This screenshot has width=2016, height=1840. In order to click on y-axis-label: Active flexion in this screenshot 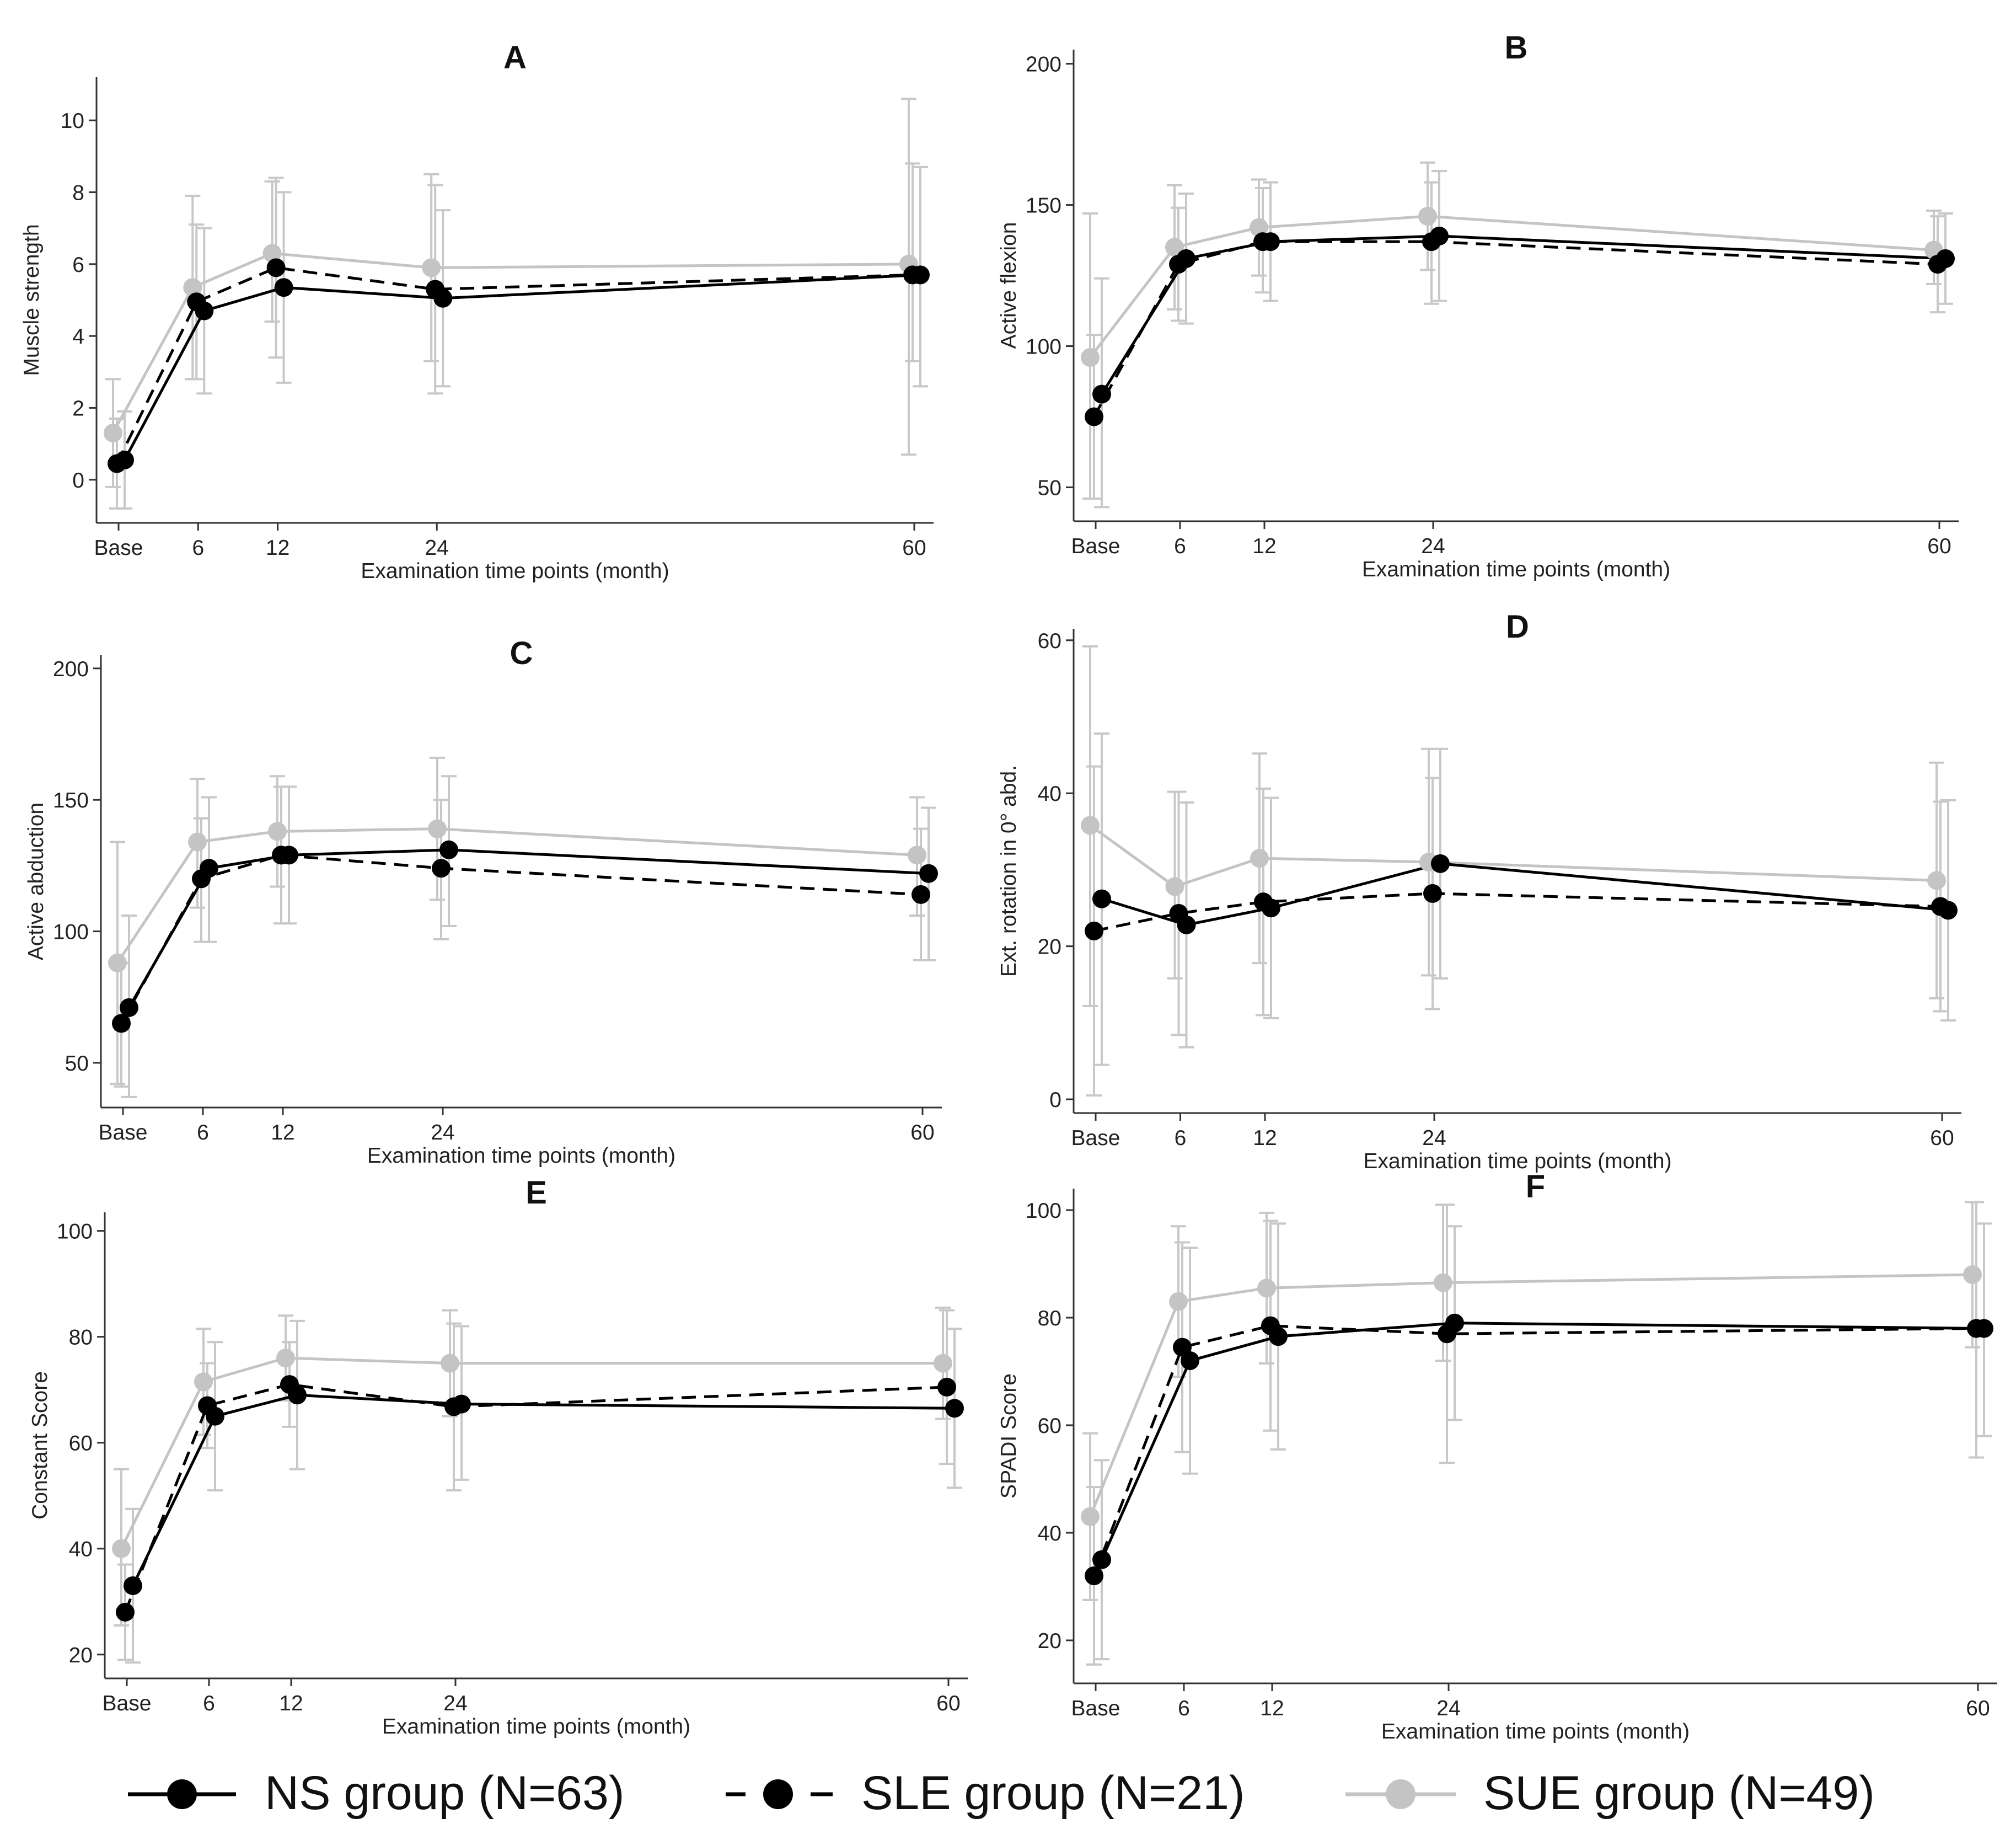, I will do `click(1009, 285)`.